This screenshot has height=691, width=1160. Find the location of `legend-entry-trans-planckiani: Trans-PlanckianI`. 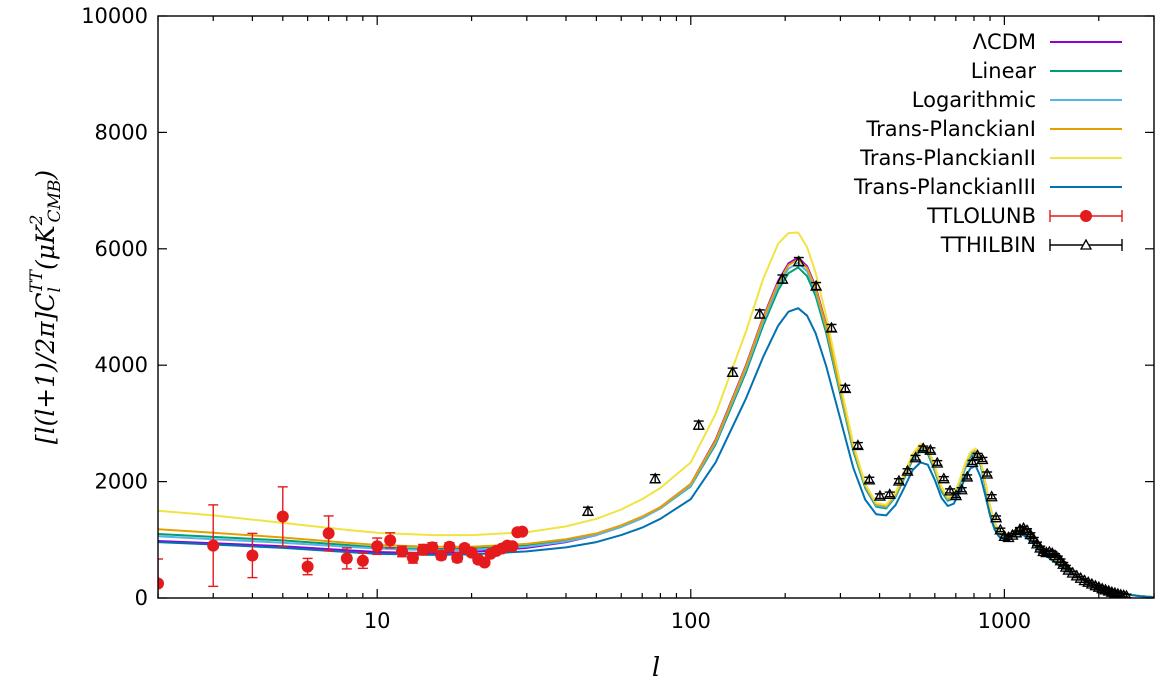

legend-entry-trans-planckiani: Trans-PlanckianI is located at coordinates (993, 129).